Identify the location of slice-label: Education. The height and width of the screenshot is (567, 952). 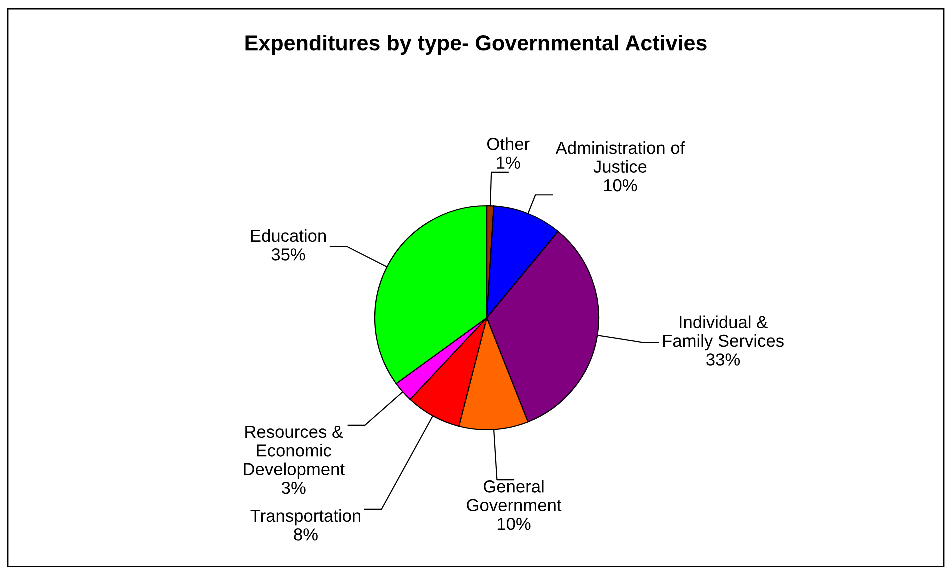
(288, 235).